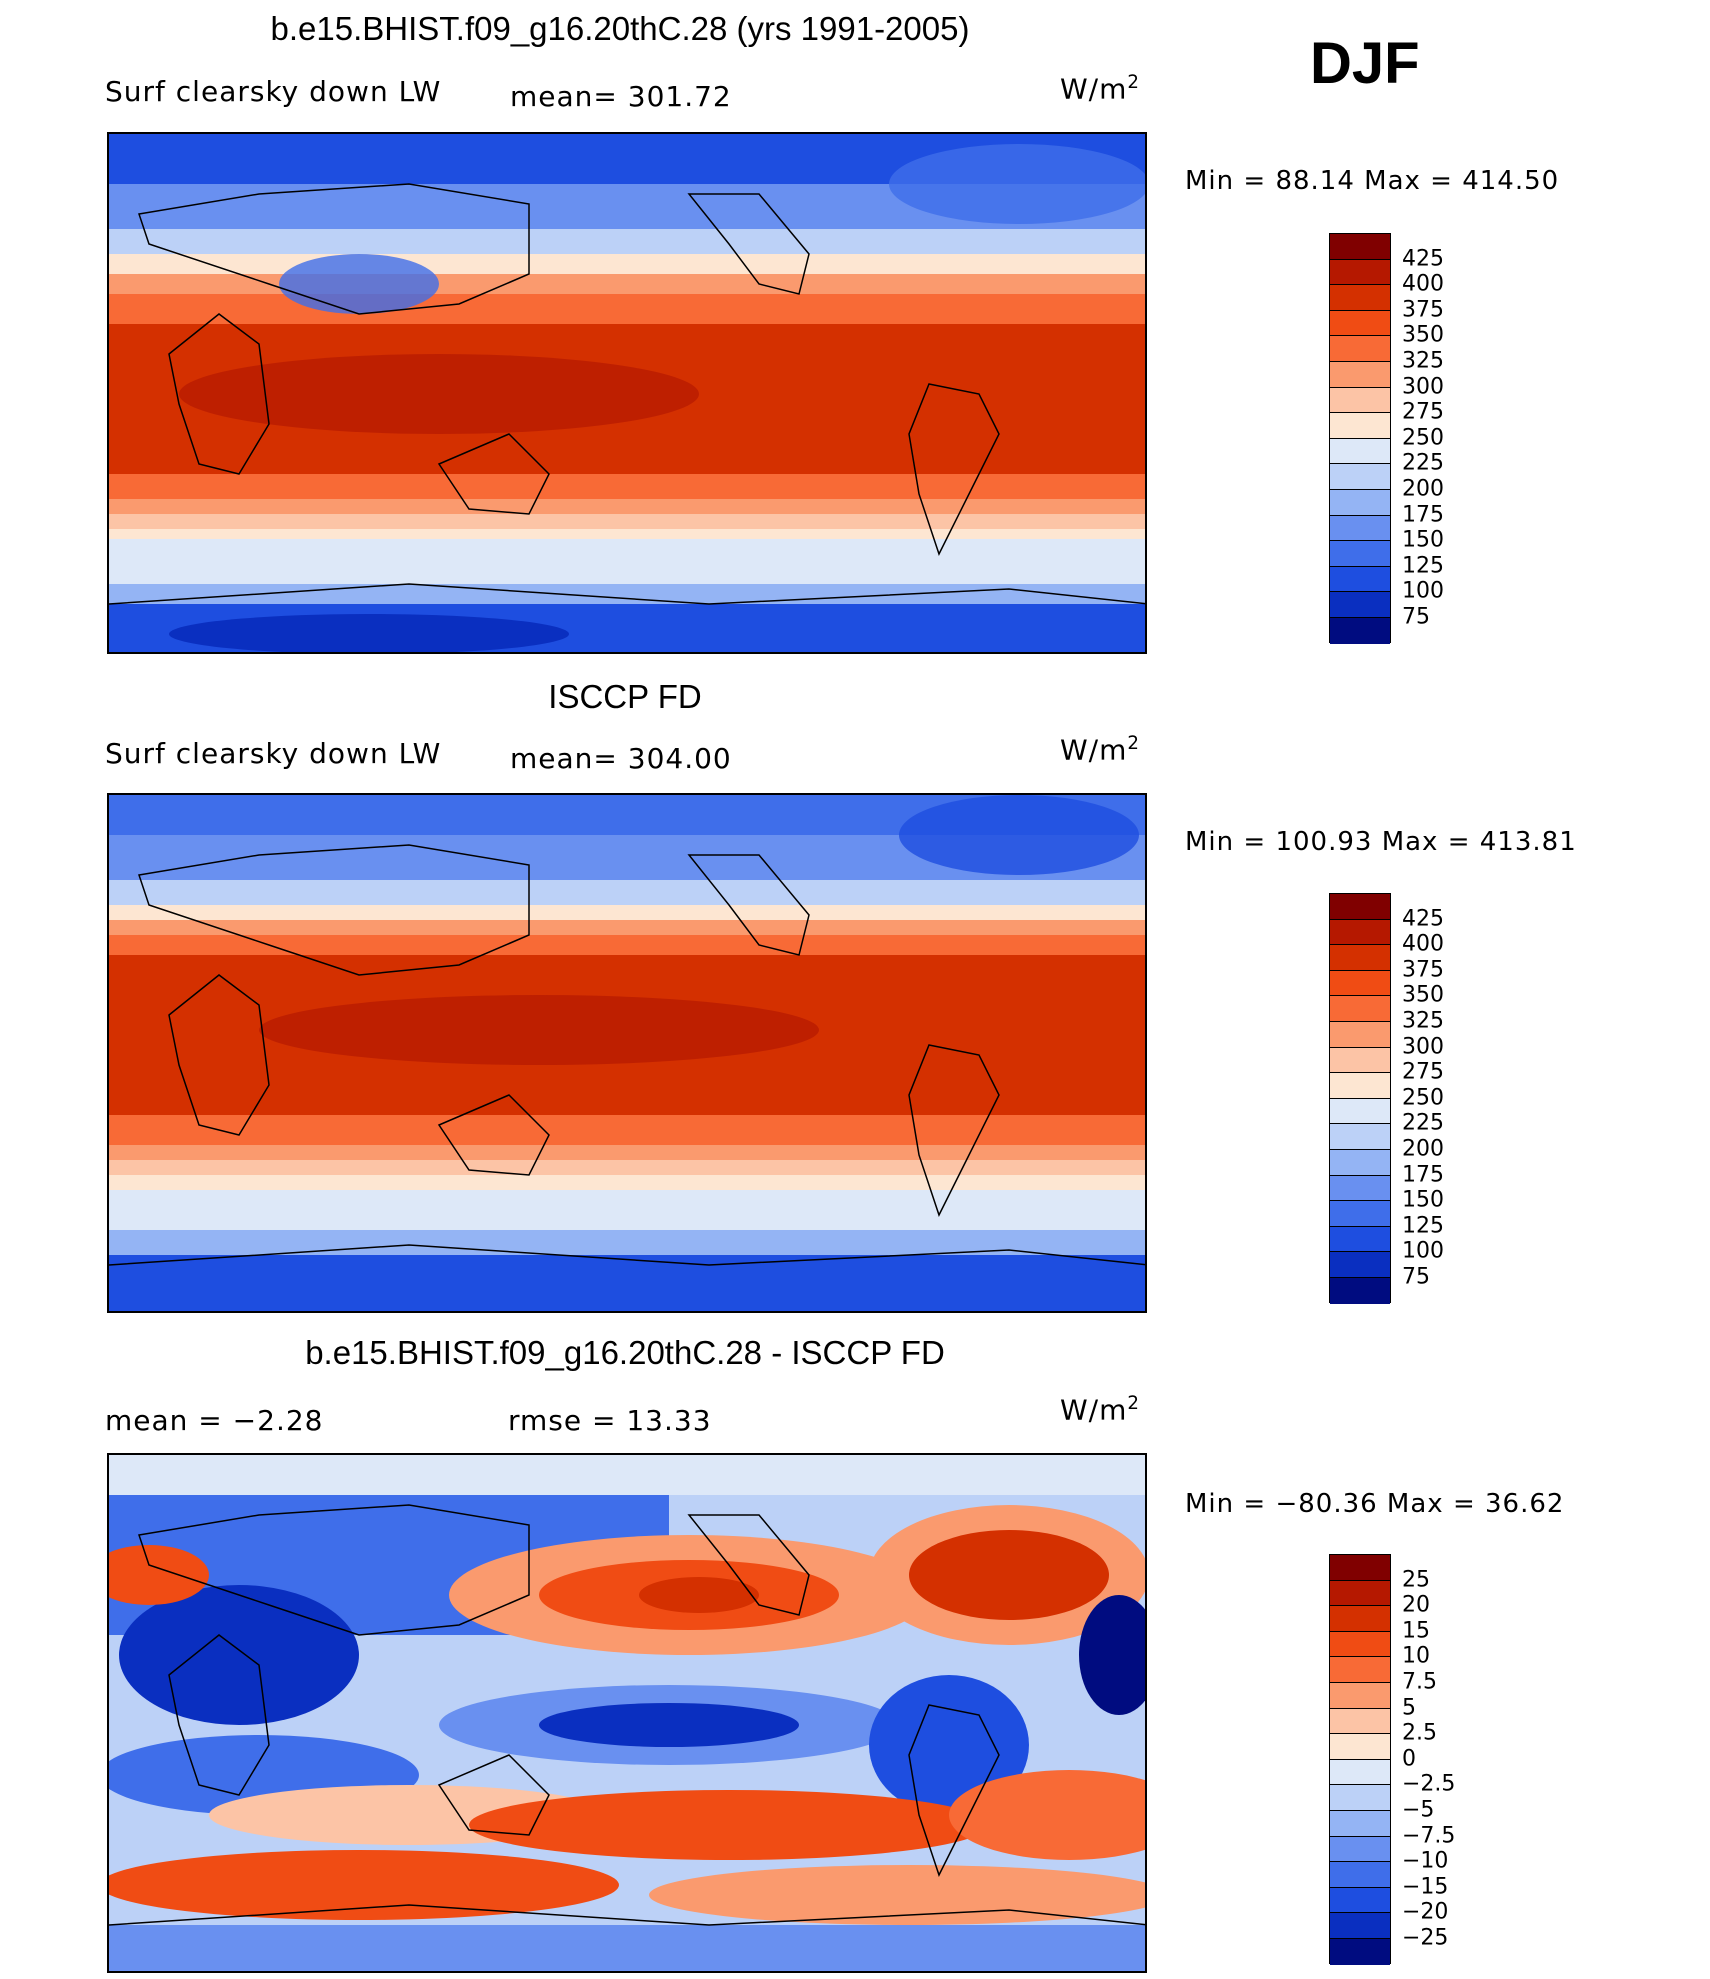 This screenshot has height=1979, width=1710. I want to click on panel3-mean-label: mean = −2.28, so click(214, 1420).